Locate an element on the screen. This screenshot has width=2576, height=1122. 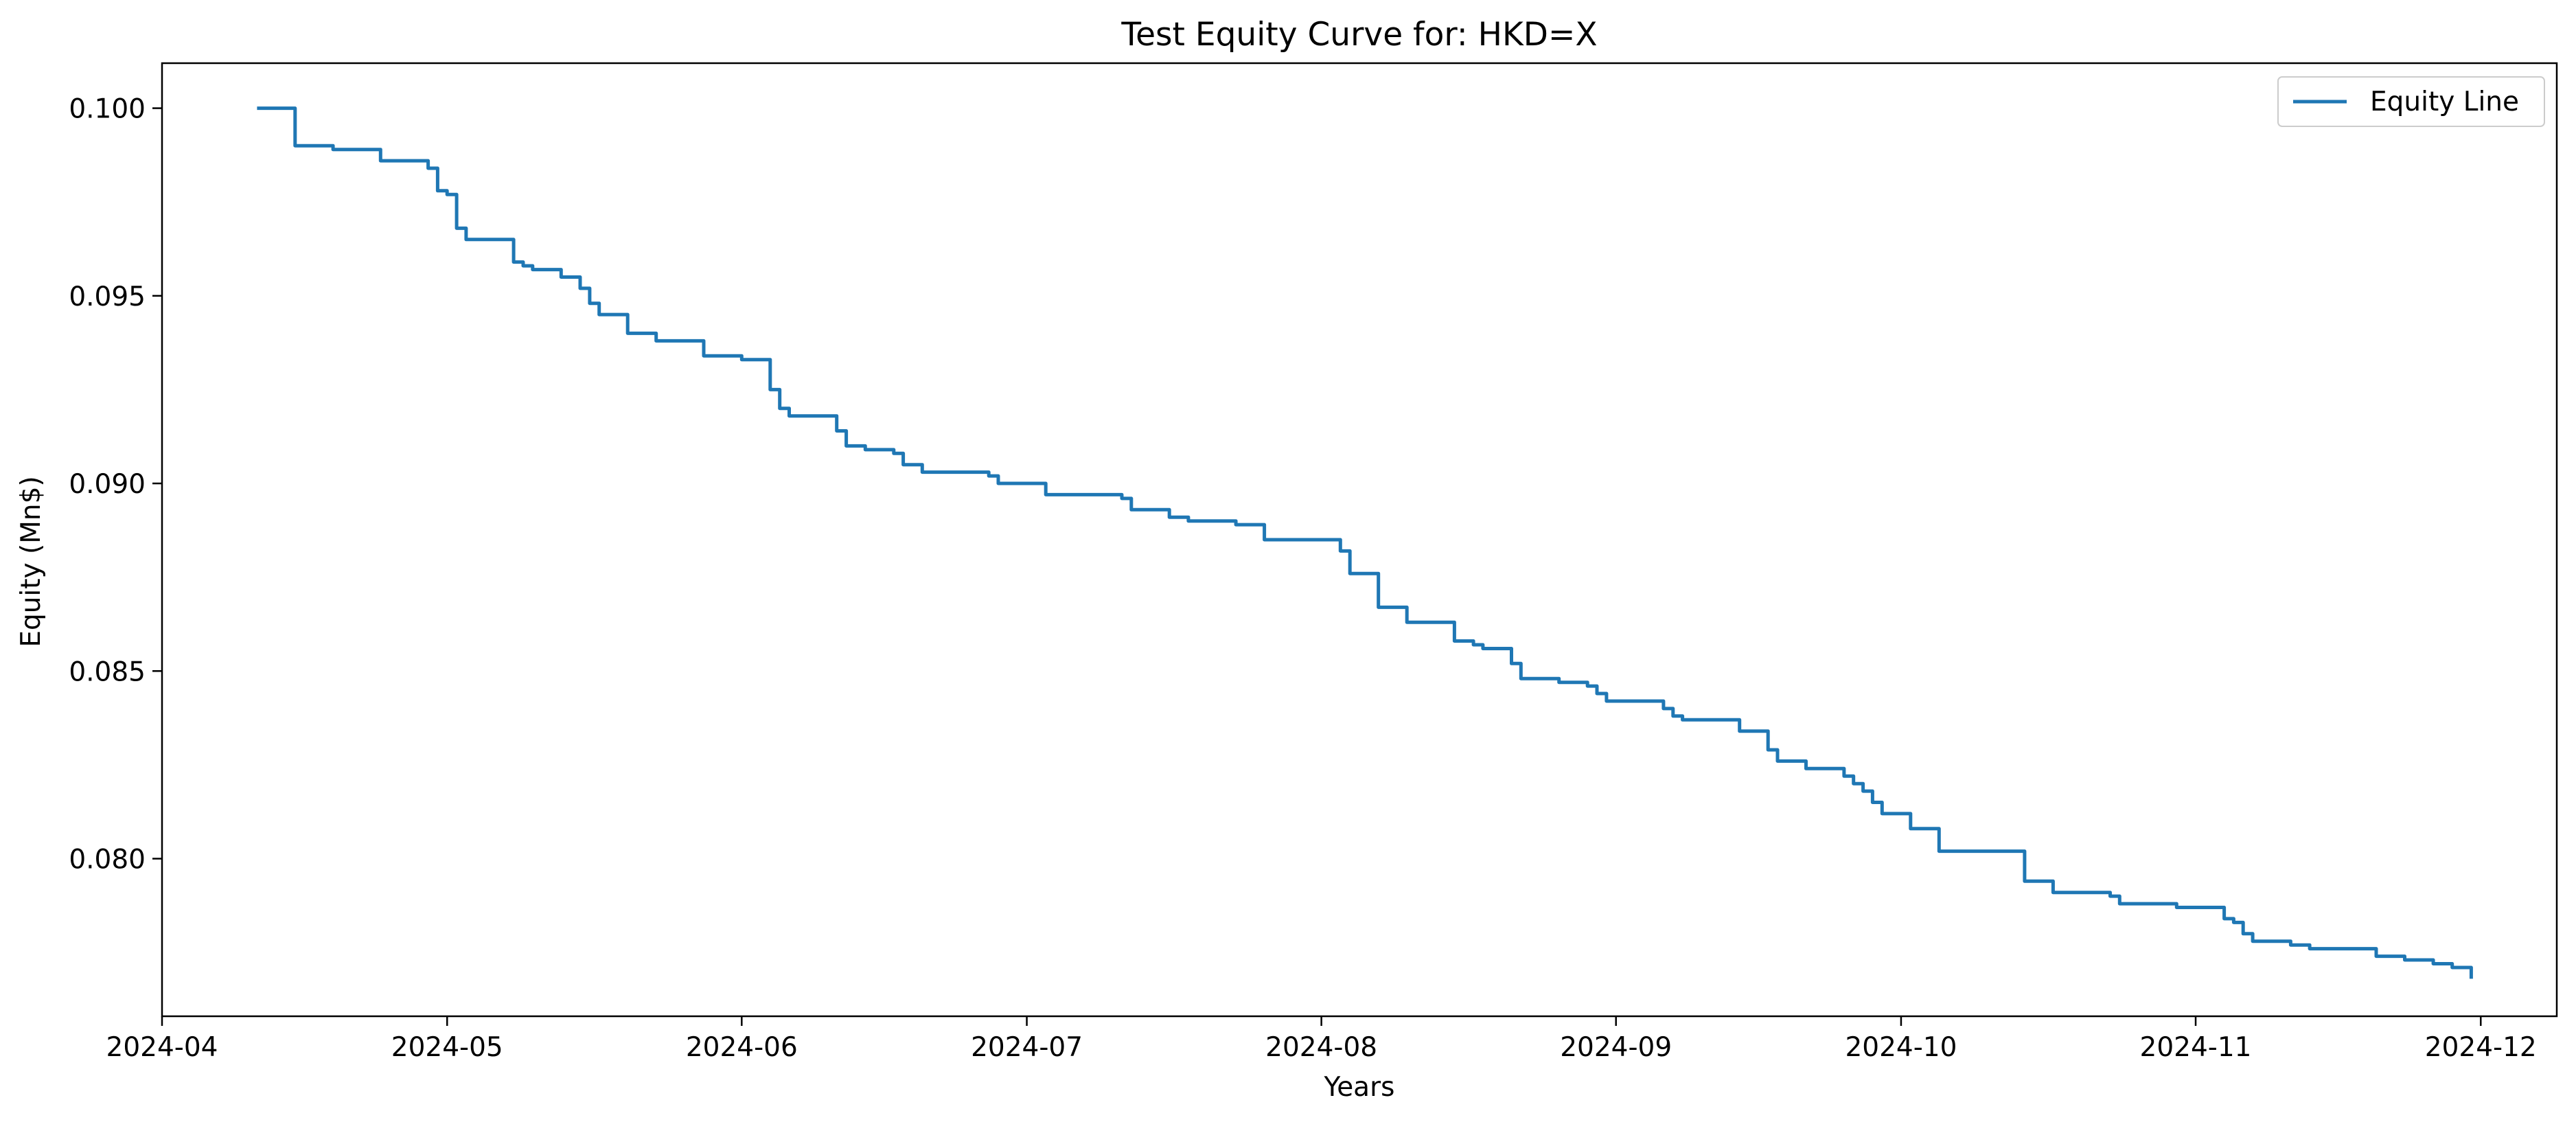
x-tick-label: 2024-08 is located at coordinates (1321, 1047).